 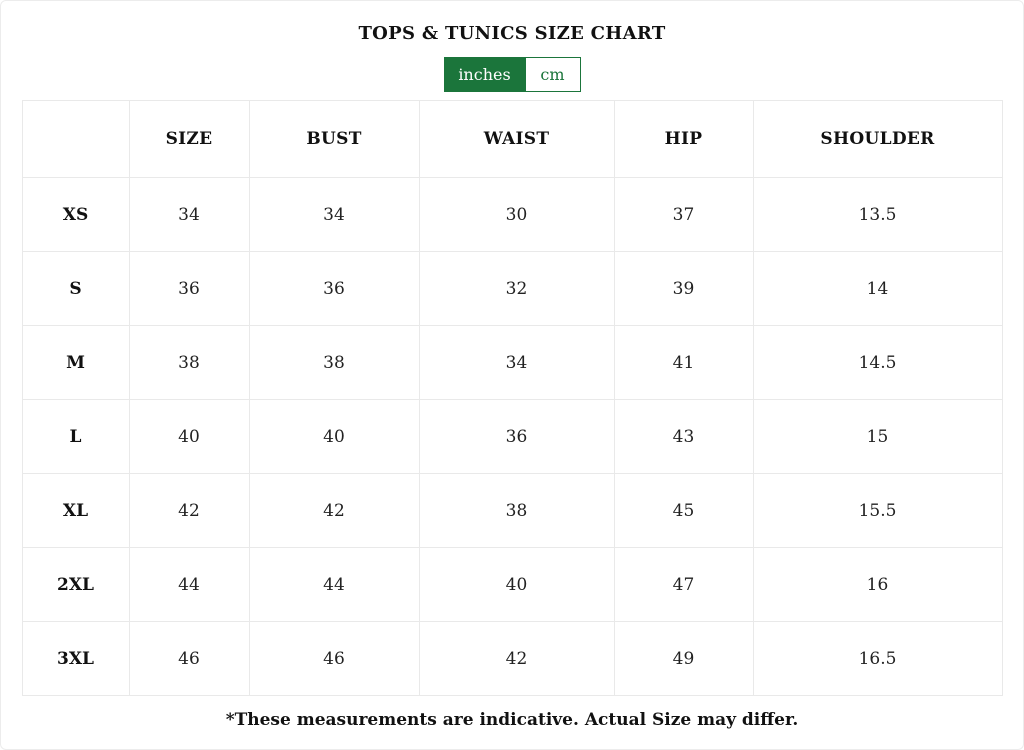 What do you see at coordinates (516, 658) in the screenshot?
I see `cell-waist: 42` at bounding box center [516, 658].